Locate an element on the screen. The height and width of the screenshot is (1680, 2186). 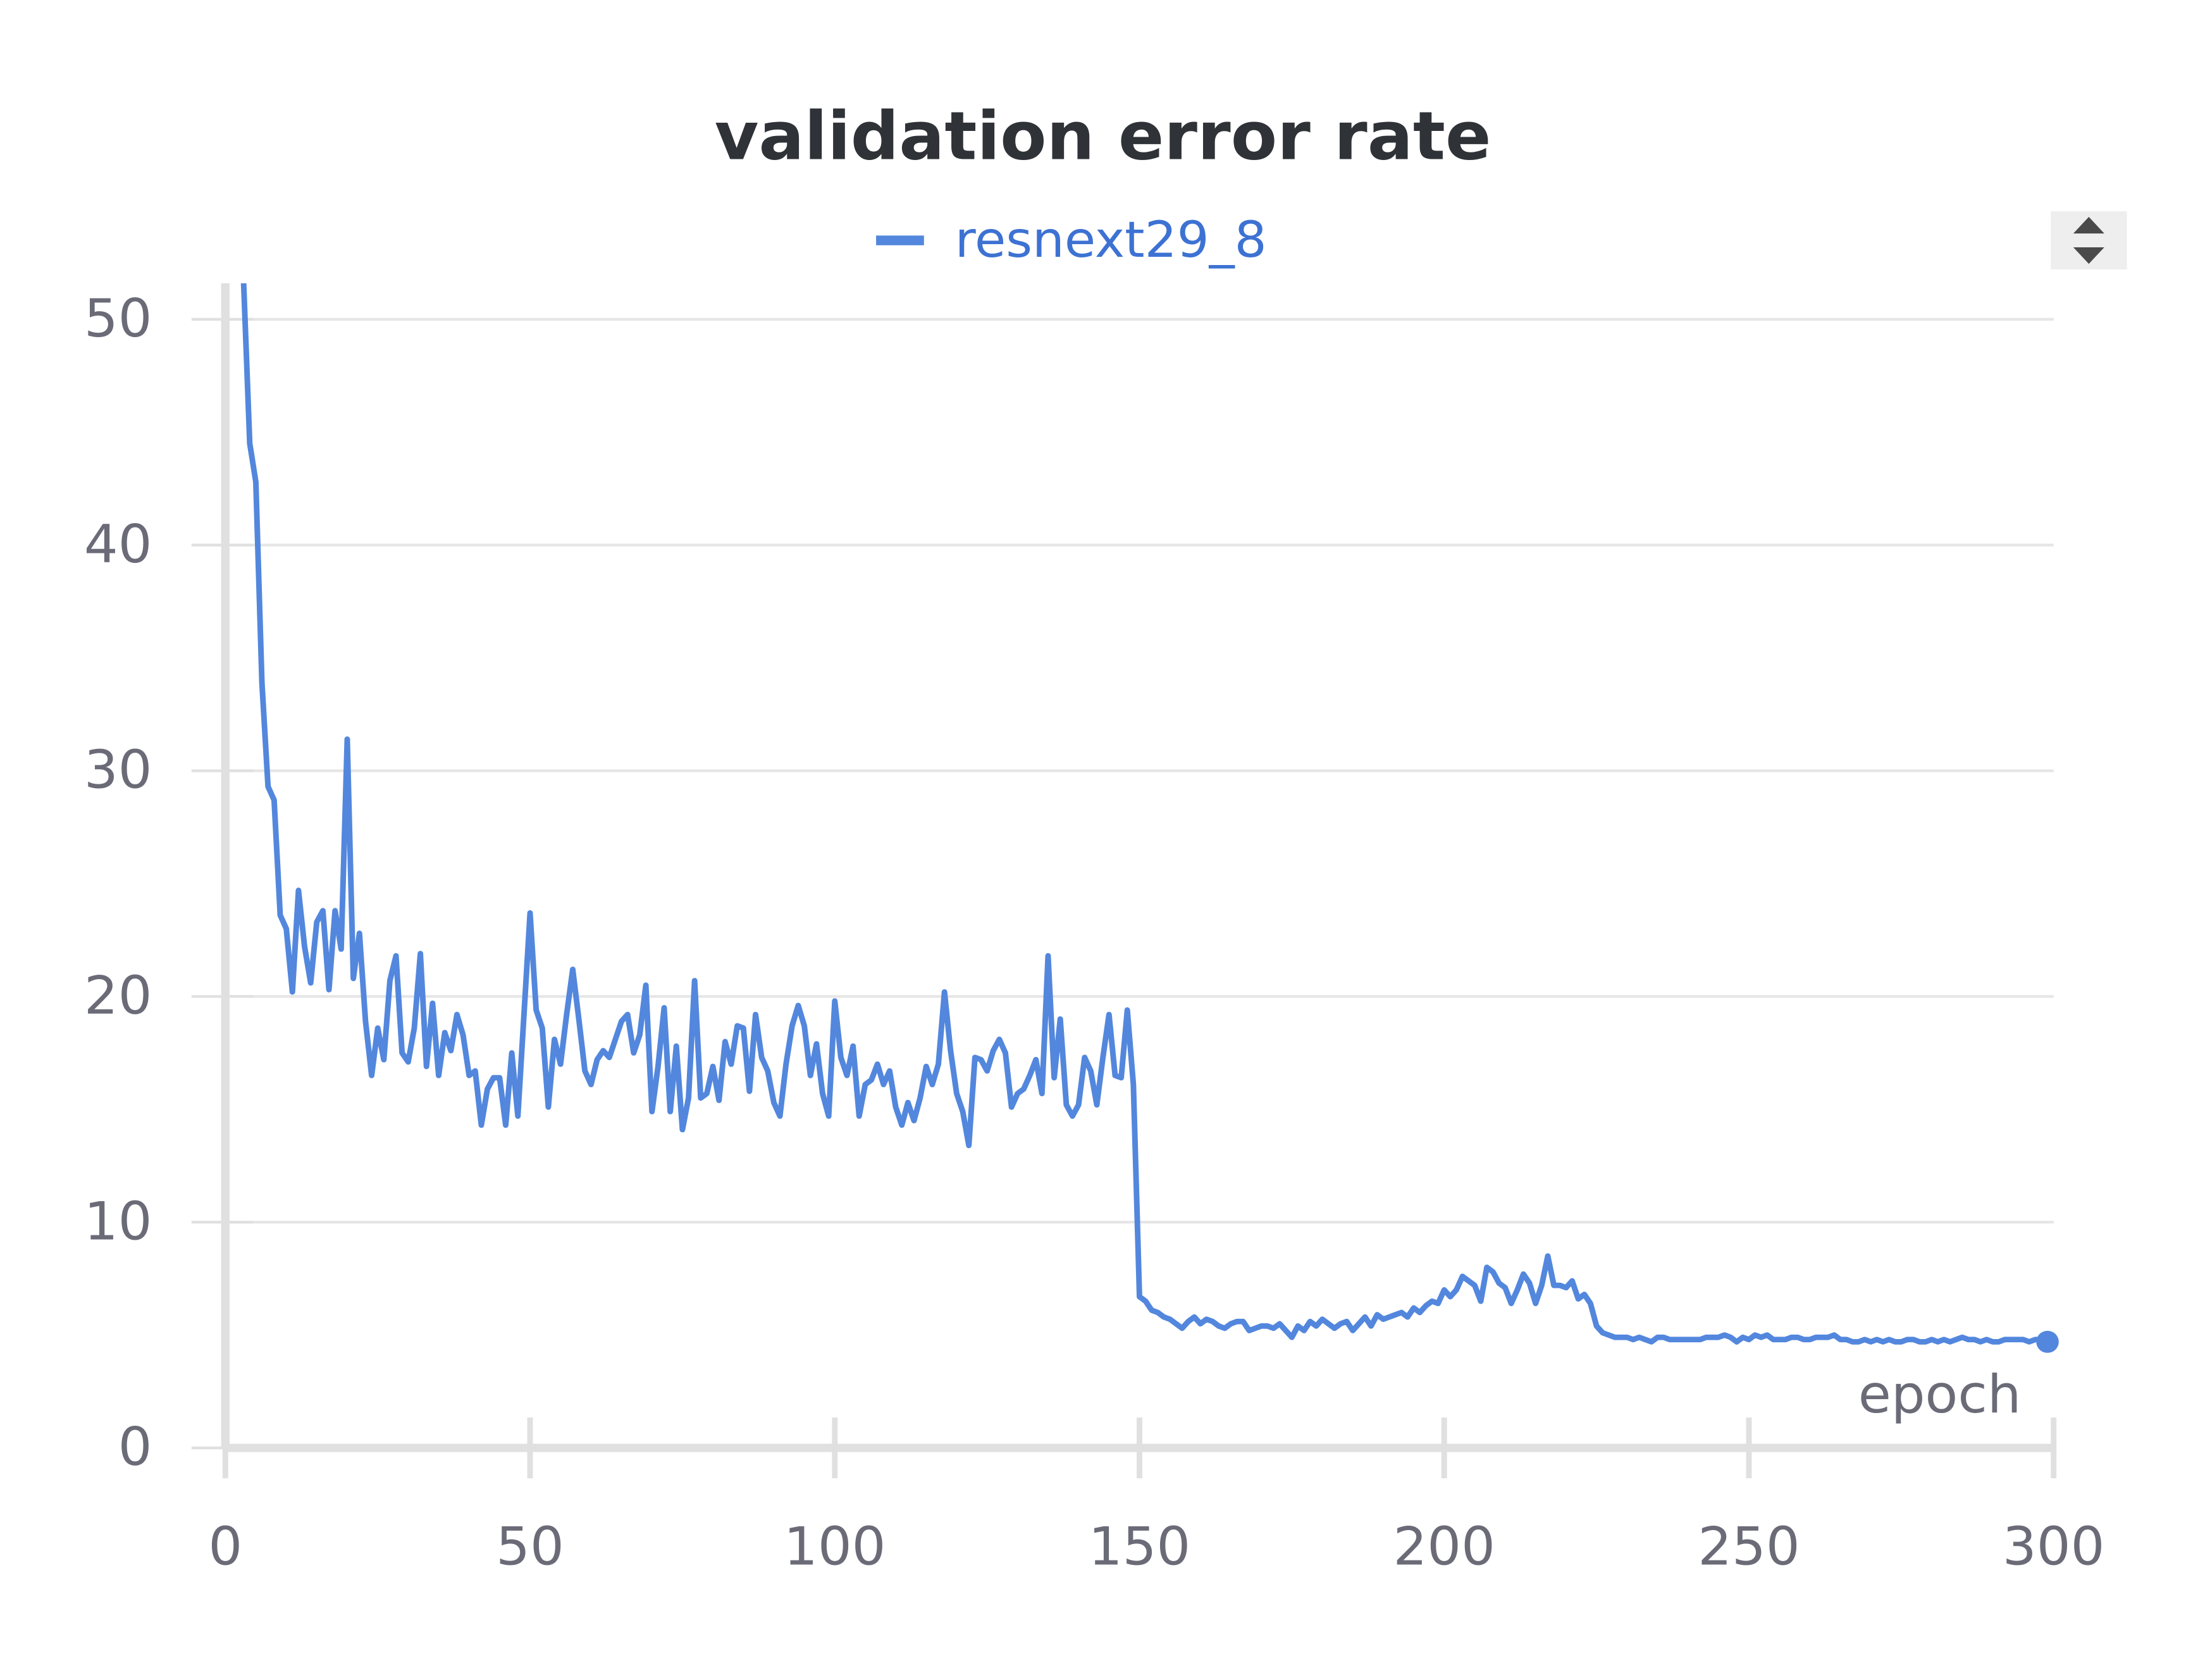
y-tick-label: 50 is located at coordinates (118, 318).